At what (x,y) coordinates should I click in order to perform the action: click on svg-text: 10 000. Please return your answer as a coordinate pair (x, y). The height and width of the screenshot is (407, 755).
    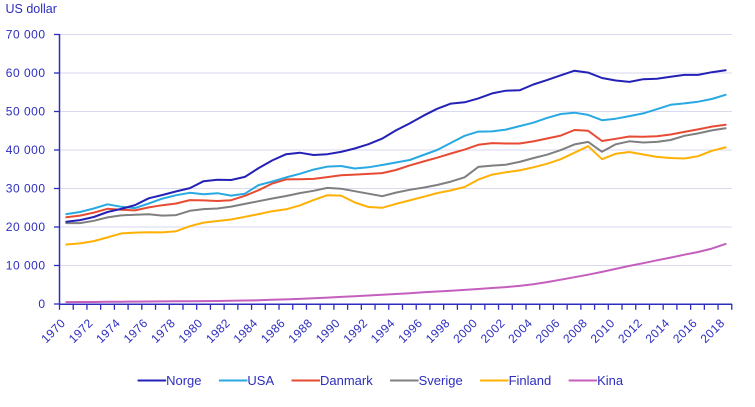
    Looking at the image, I should click on (26, 266).